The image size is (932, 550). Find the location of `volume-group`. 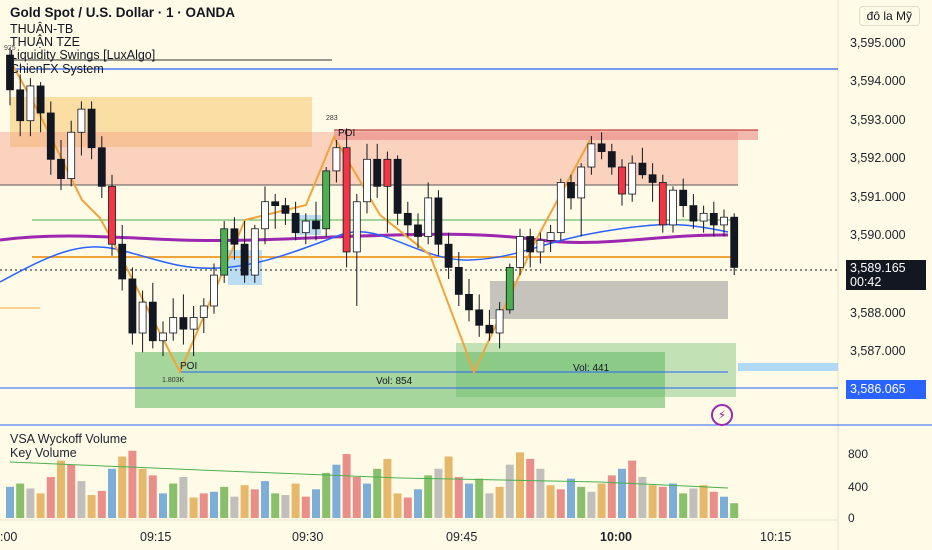

volume-group is located at coordinates (372, 484).